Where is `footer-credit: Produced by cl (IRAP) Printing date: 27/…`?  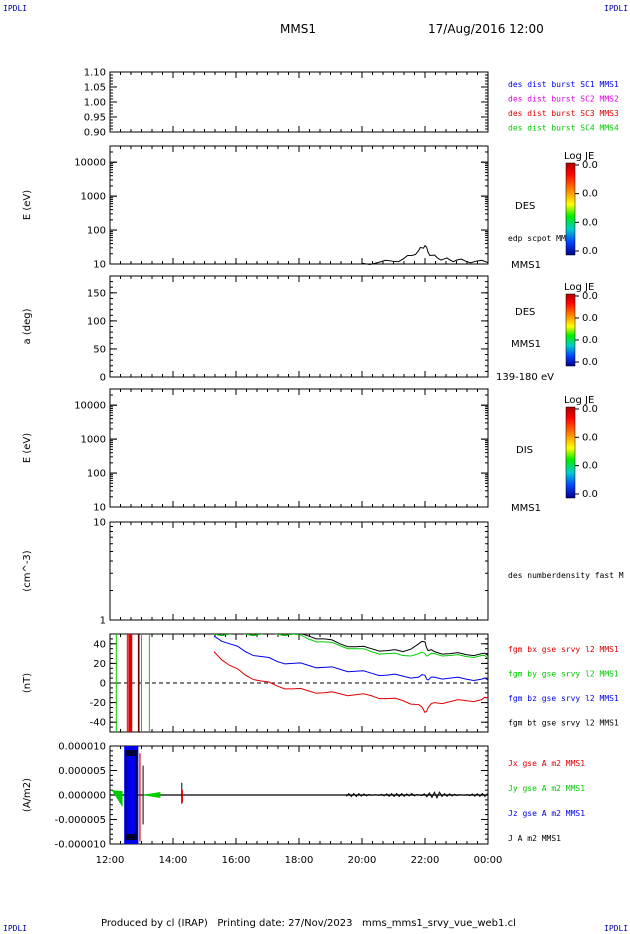 footer-credit: Produced by cl (IRAP) Printing date: 27/… is located at coordinates (308, 923).